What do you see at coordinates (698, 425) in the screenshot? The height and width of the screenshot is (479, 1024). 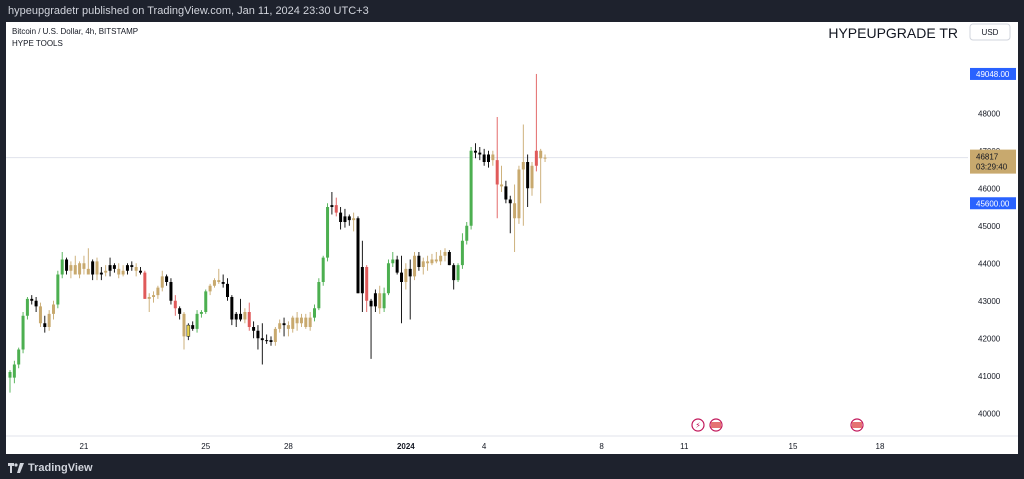 I see `earnings-event-icon` at bounding box center [698, 425].